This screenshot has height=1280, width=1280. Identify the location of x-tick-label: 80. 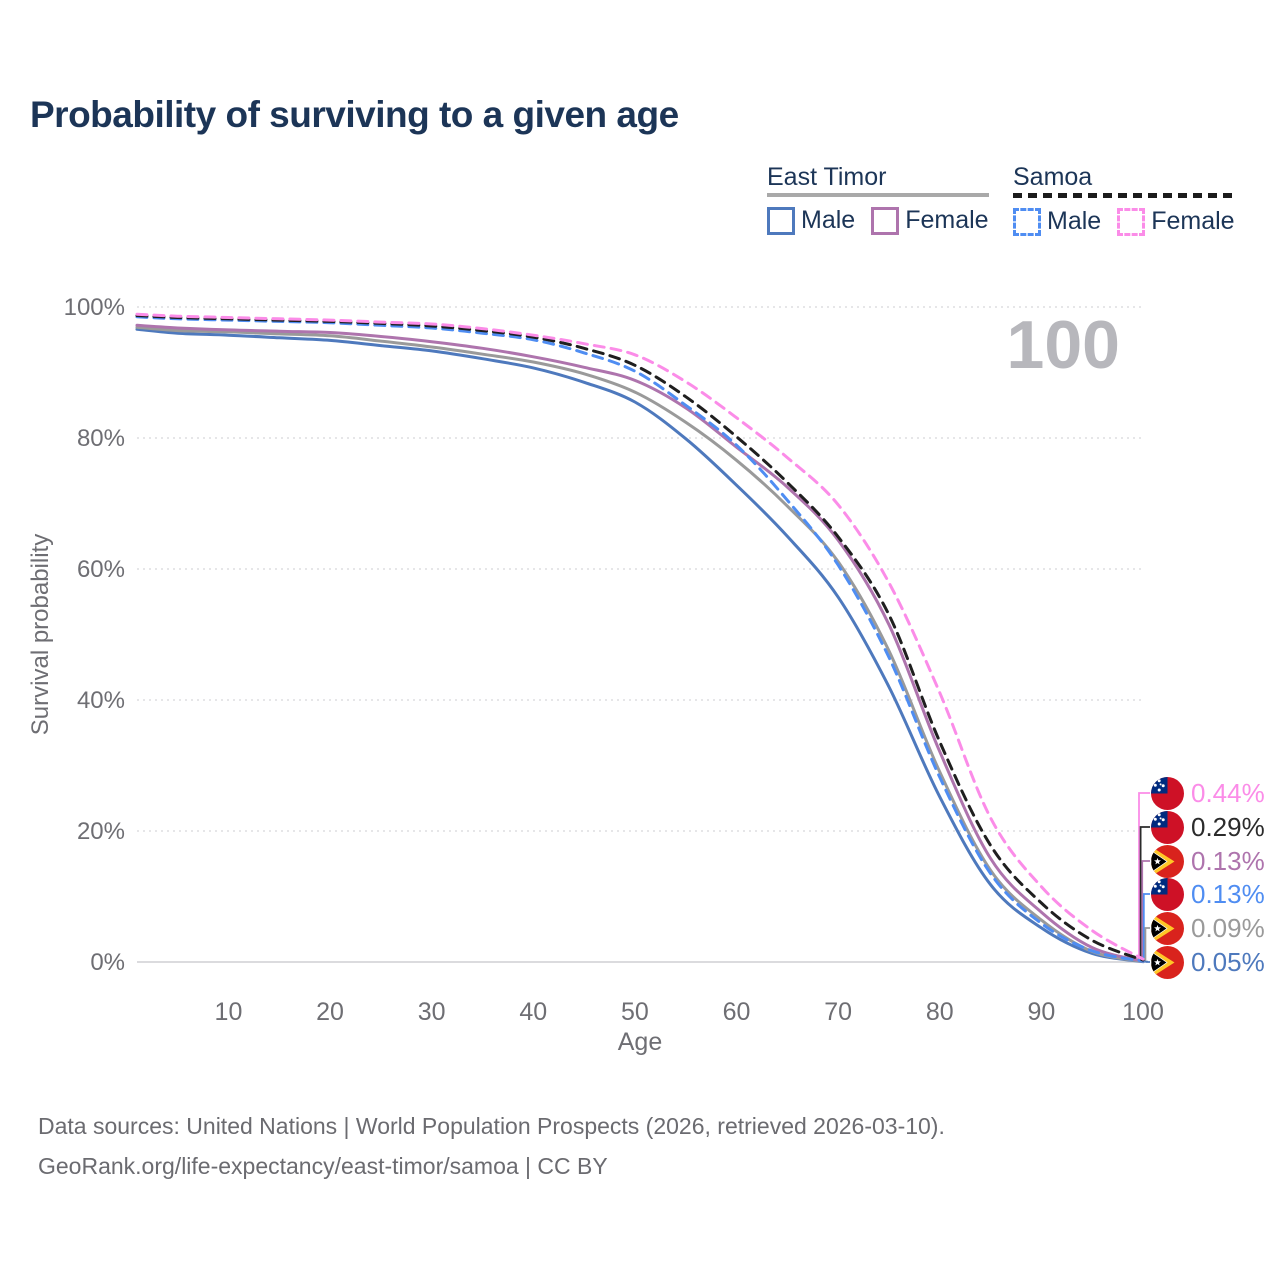
(940, 1012).